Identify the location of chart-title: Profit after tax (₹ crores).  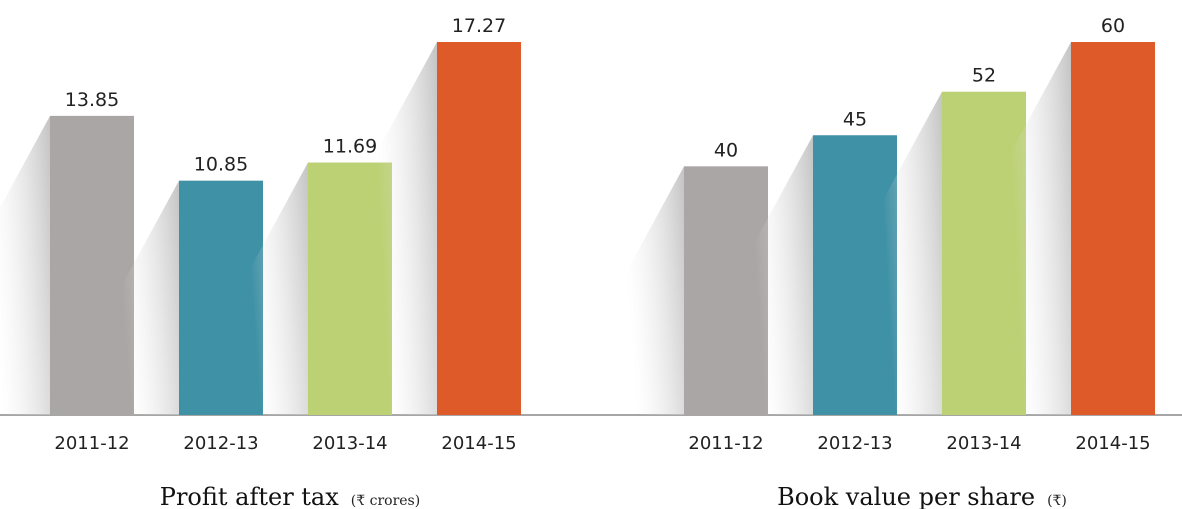
(290, 496).